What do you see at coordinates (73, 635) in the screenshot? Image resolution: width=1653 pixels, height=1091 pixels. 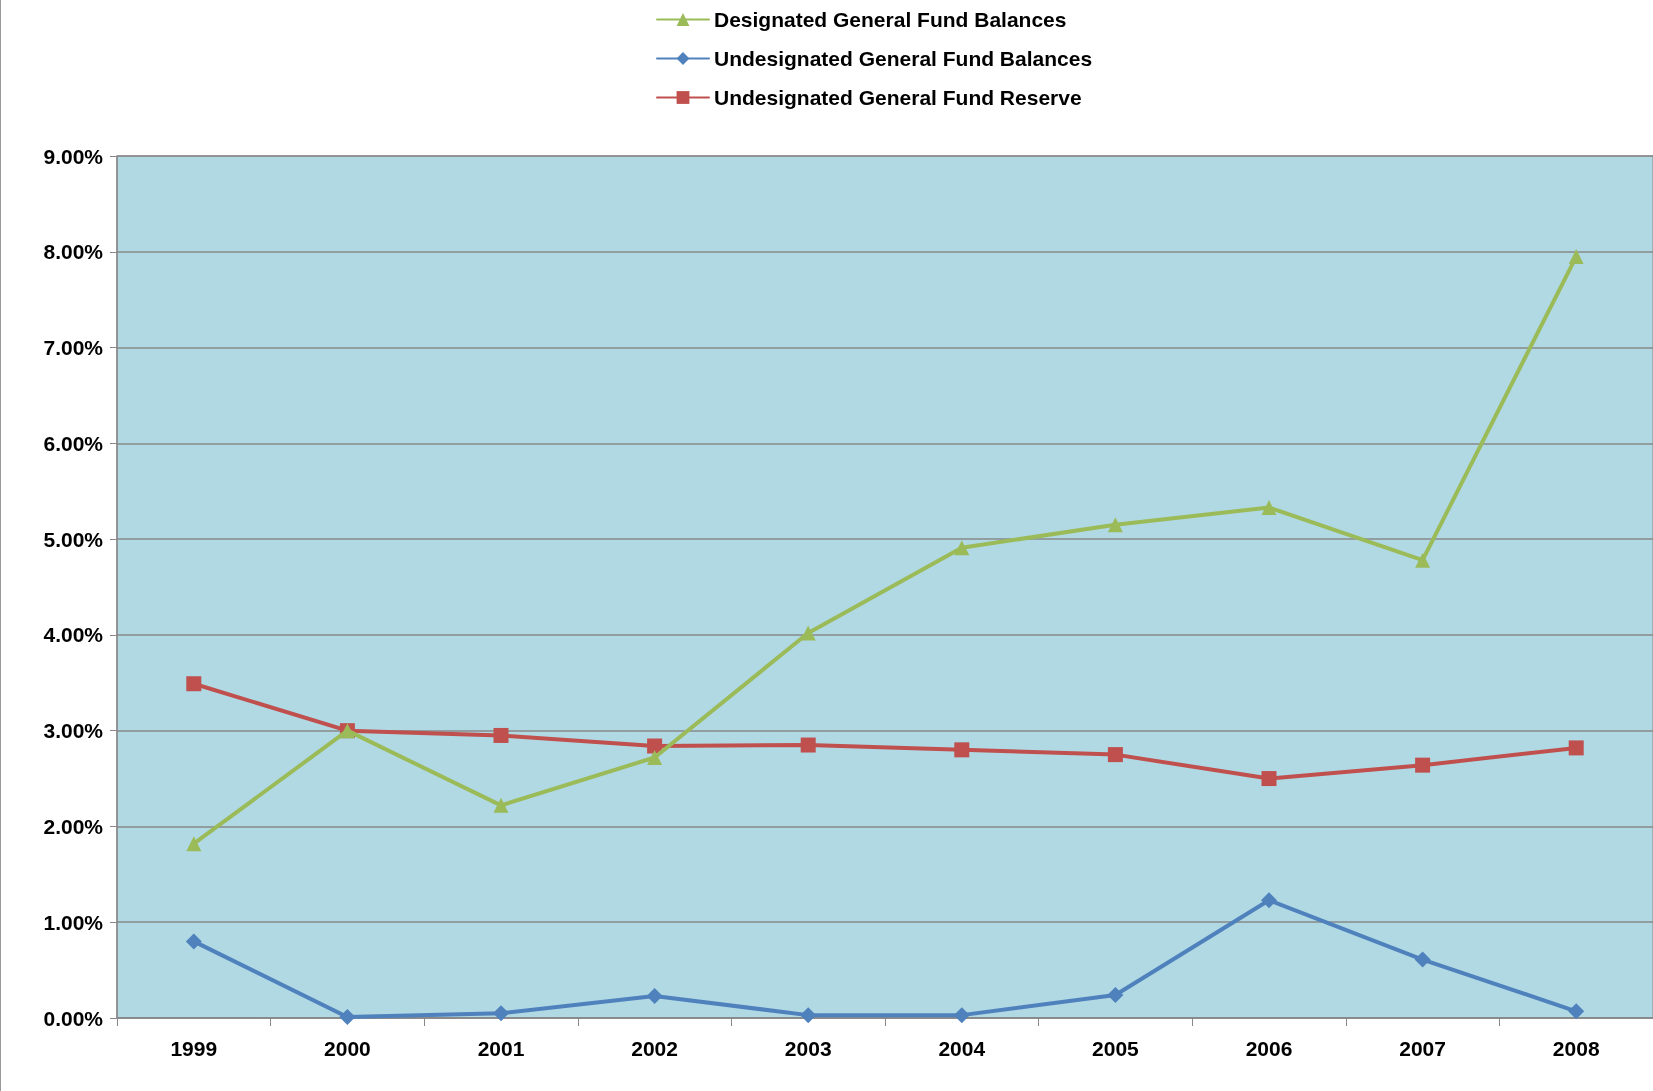 I see `y-tick-label: 4.00%` at bounding box center [73, 635].